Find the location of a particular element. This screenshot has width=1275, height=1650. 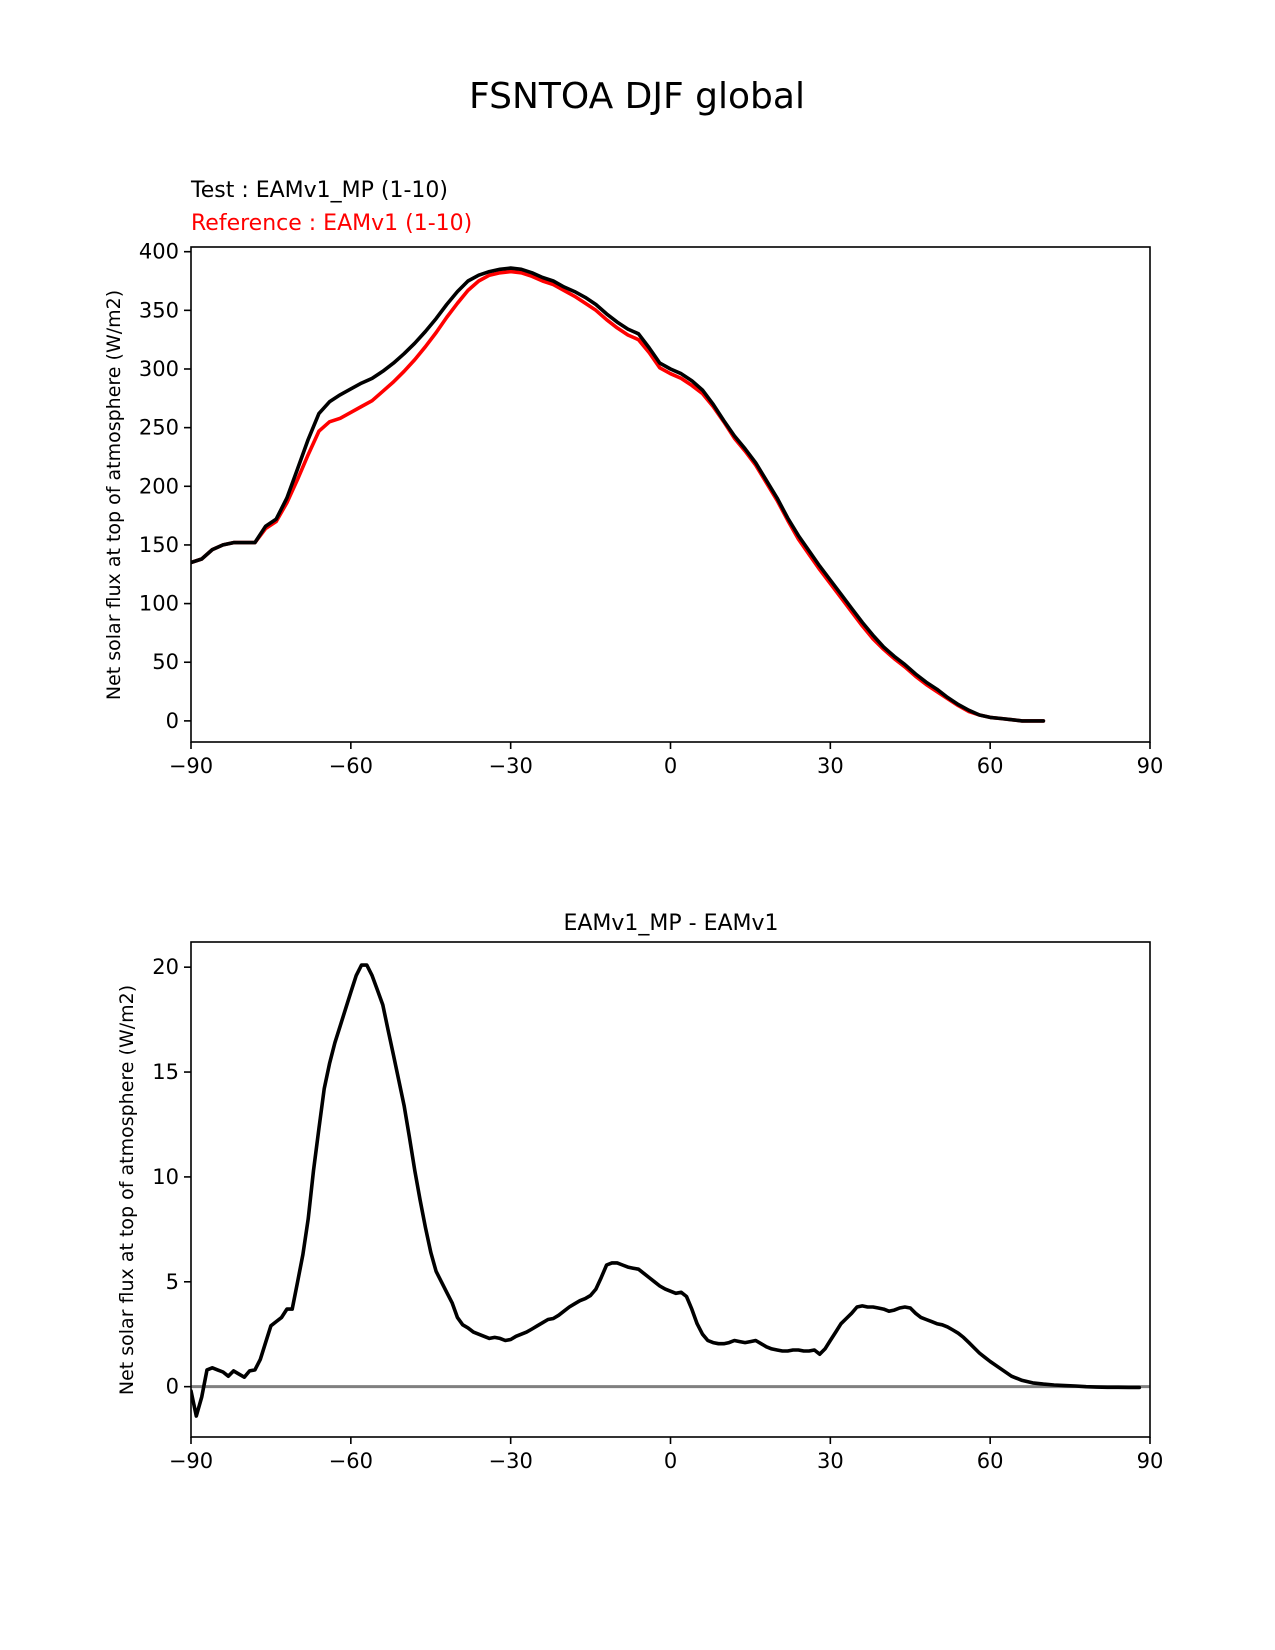

y-tick-label: 250 is located at coordinates (159, 428).